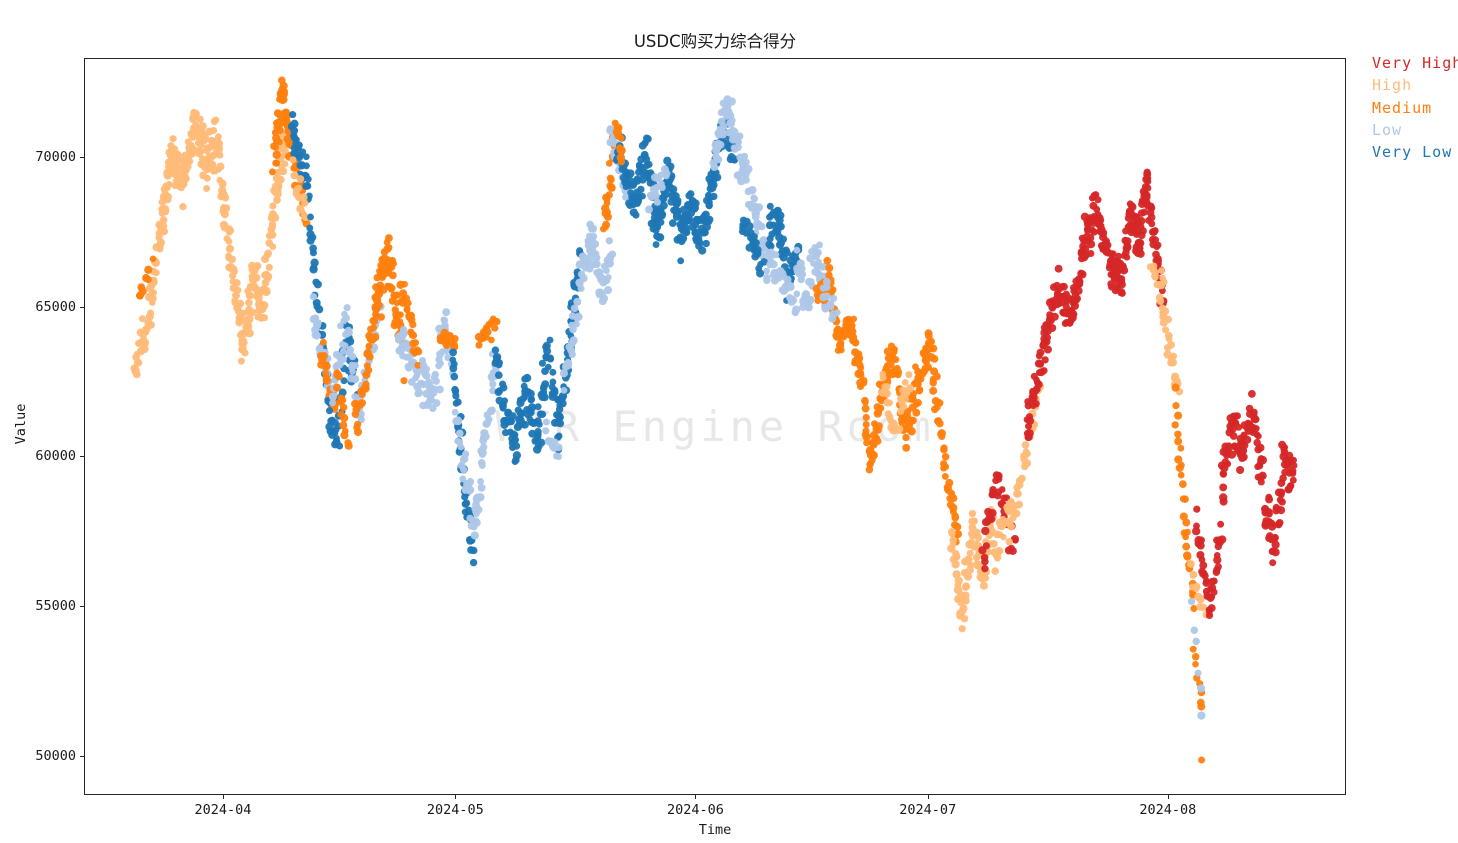 Image resolution: width=1458 pixels, height=843 pixels. Describe the element at coordinates (82, 157) in the screenshot. I see `y-tick-mark` at that location.